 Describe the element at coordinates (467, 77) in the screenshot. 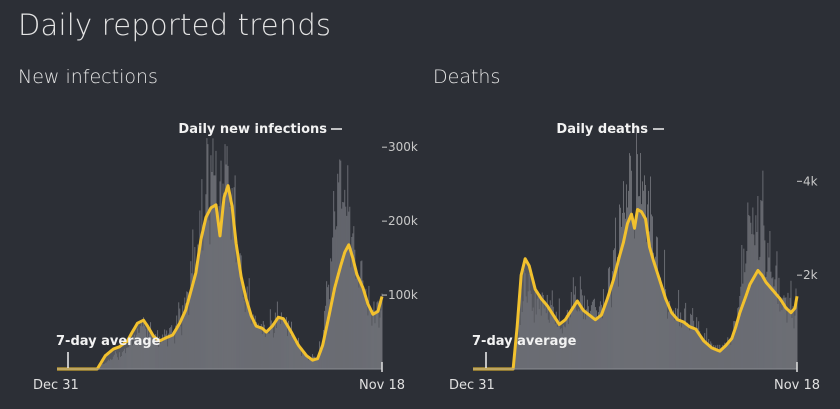

I see `deaths-chart-title: Deaths` at that location.